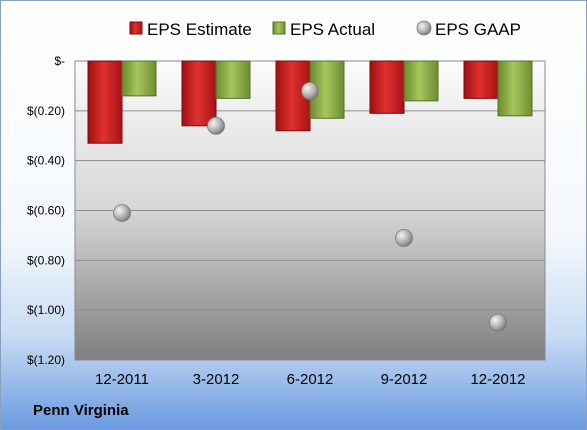 The width and height of the screenshot is (587, 430). Describe the element at coordinates (46, 360) in the screenshot. I see `y-tick-label: $(1.20)` at that location.